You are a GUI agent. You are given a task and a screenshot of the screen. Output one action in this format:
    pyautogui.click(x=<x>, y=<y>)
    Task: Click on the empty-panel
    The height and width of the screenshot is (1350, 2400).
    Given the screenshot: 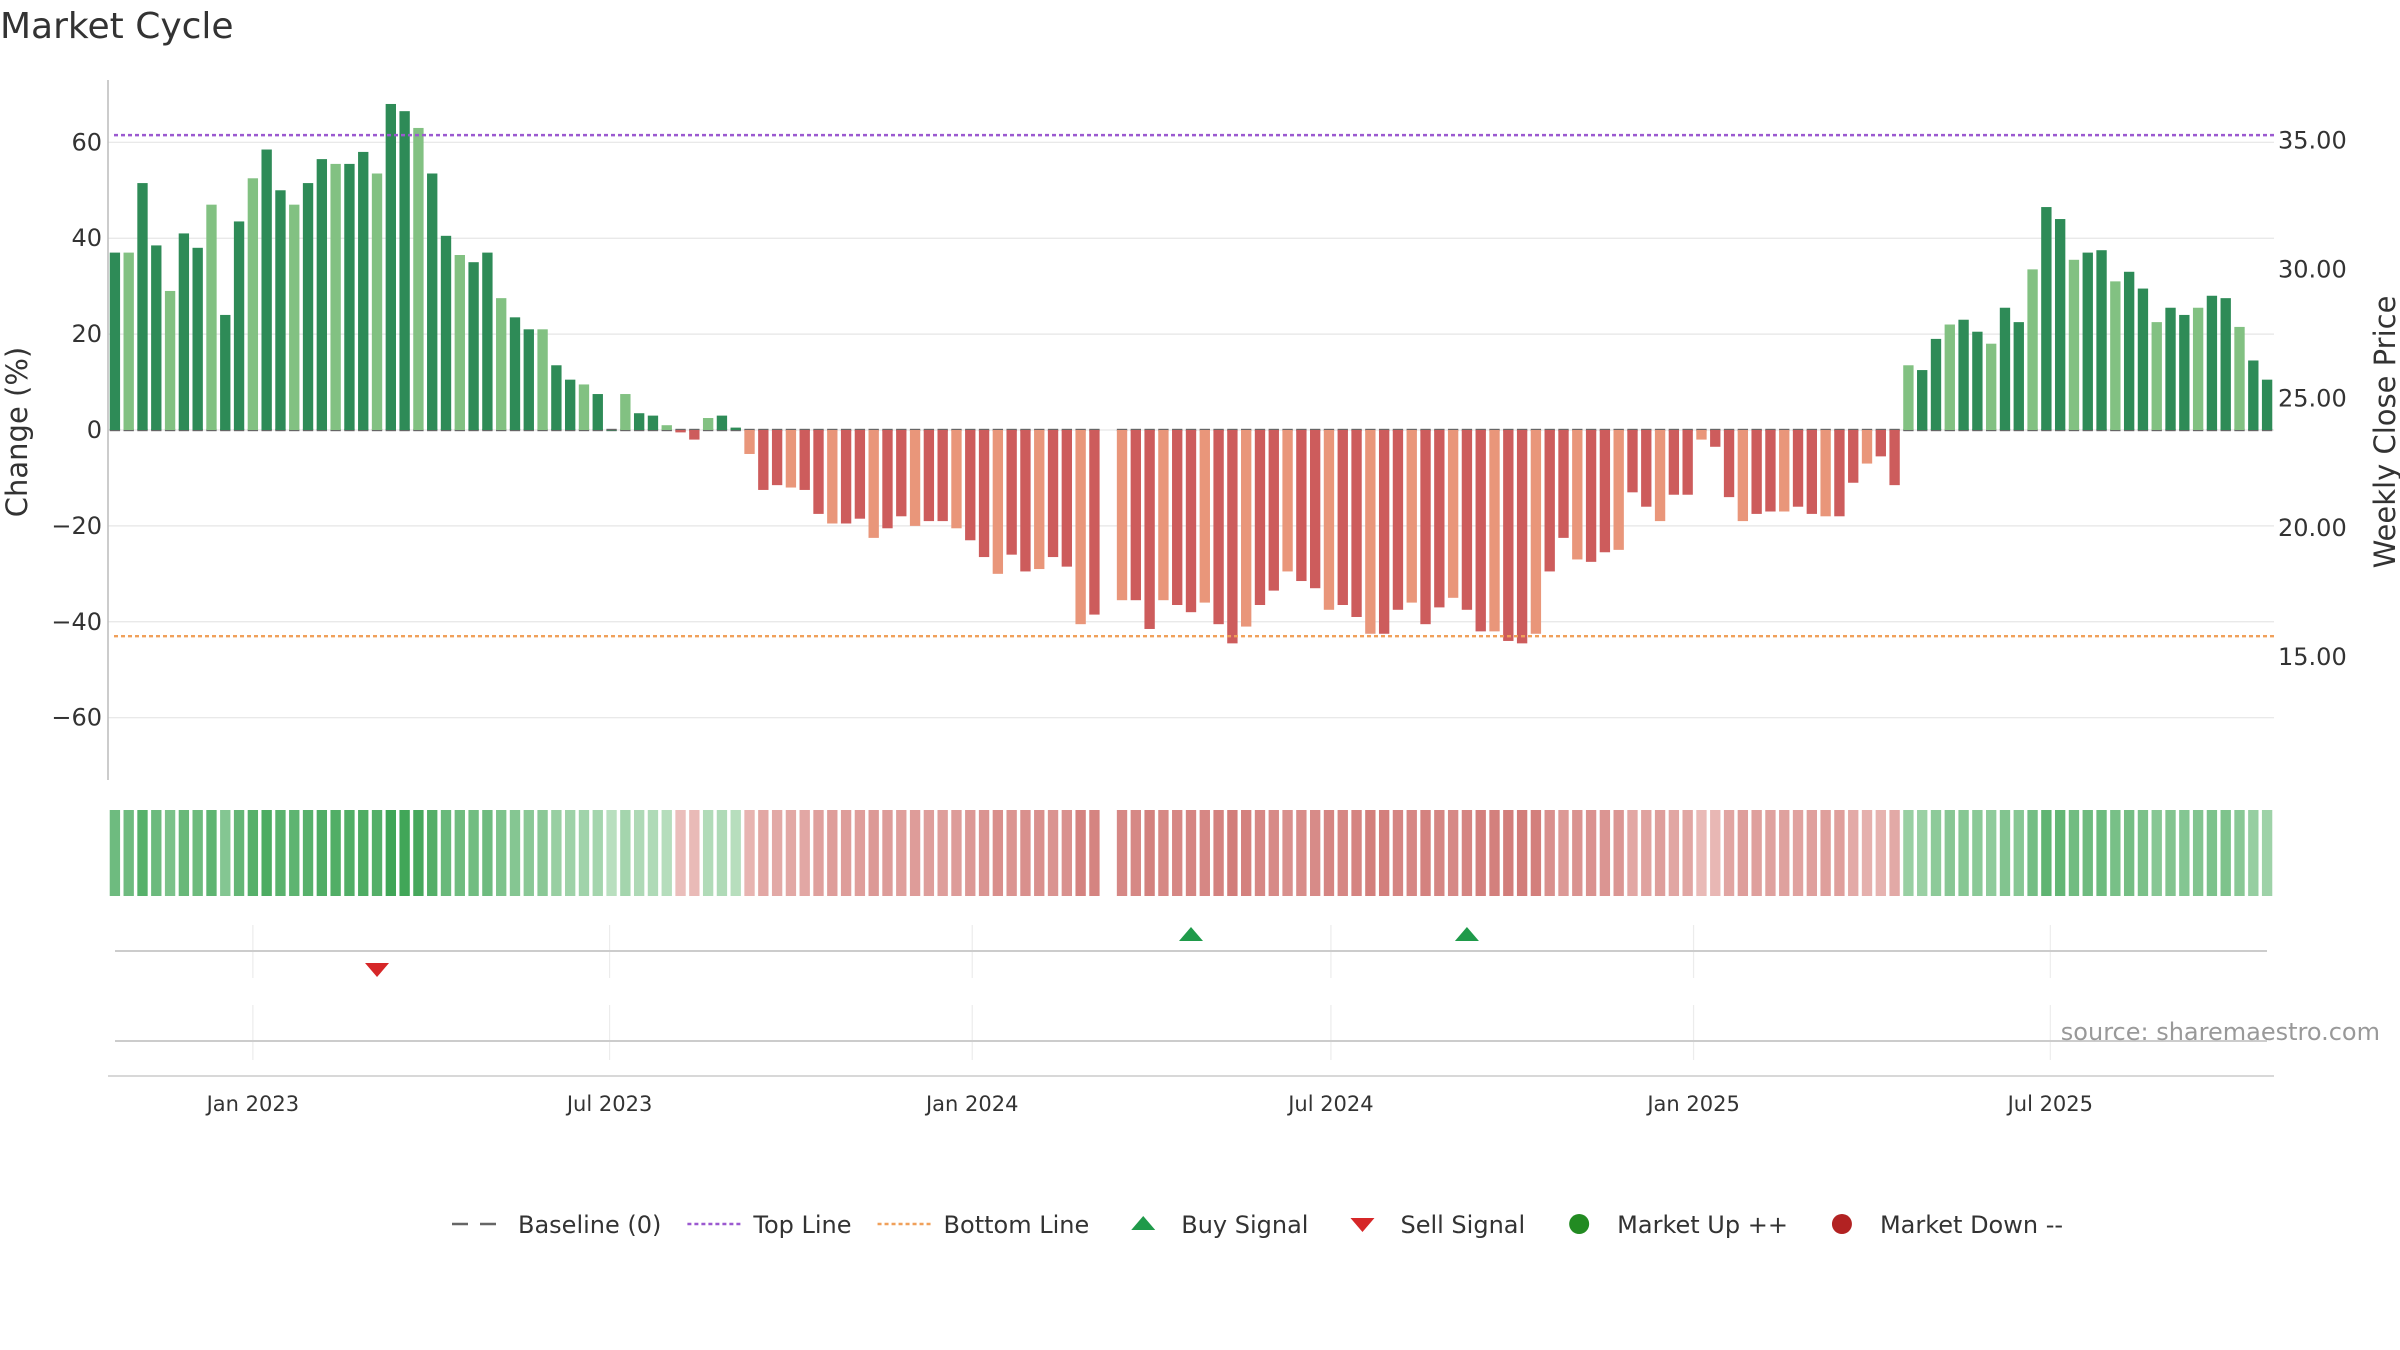 What is the action you would take?
    pyautogui.click(x=1191, y=1032)
    